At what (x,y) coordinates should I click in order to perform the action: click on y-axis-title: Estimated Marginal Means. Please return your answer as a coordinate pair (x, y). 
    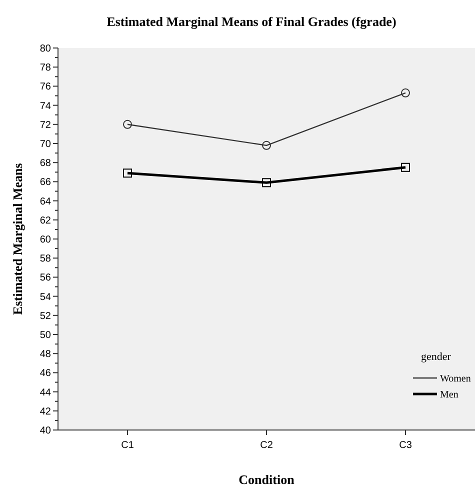
    Looking at the image, I should click on (17, 239).